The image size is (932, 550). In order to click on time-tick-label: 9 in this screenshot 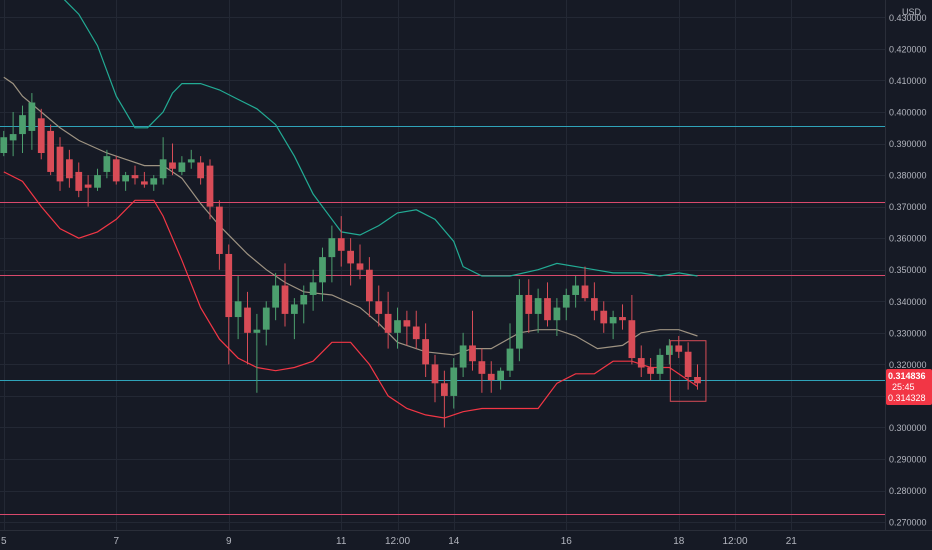, I will do `click(229, 541)`.